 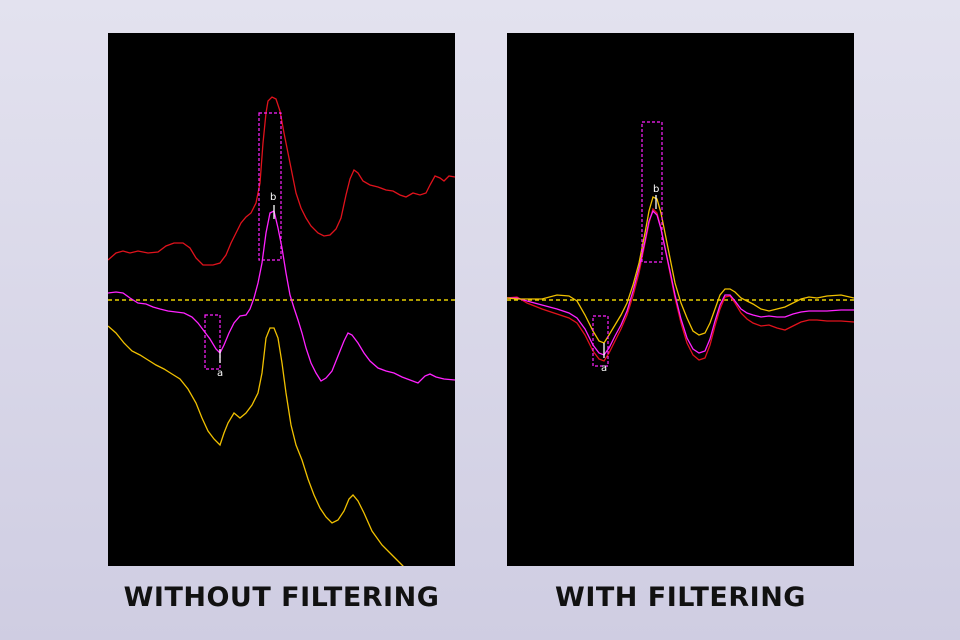 I want to click on waveform-plot-with-filtering: a b, so click(x=680, y=247).